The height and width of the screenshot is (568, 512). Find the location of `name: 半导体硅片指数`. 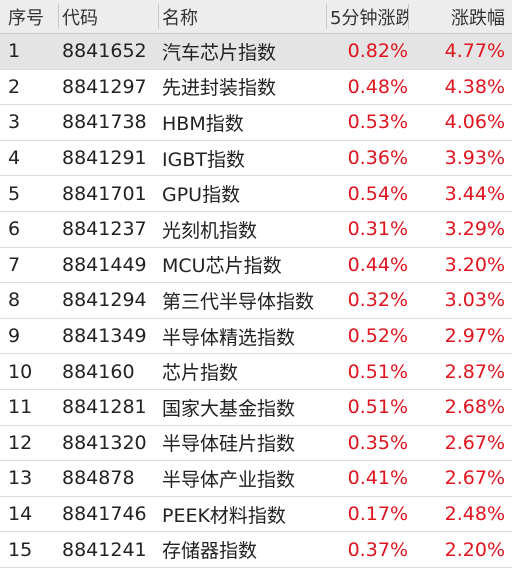

name: 半导体硅片指数 is located at coordinates (229, 444).